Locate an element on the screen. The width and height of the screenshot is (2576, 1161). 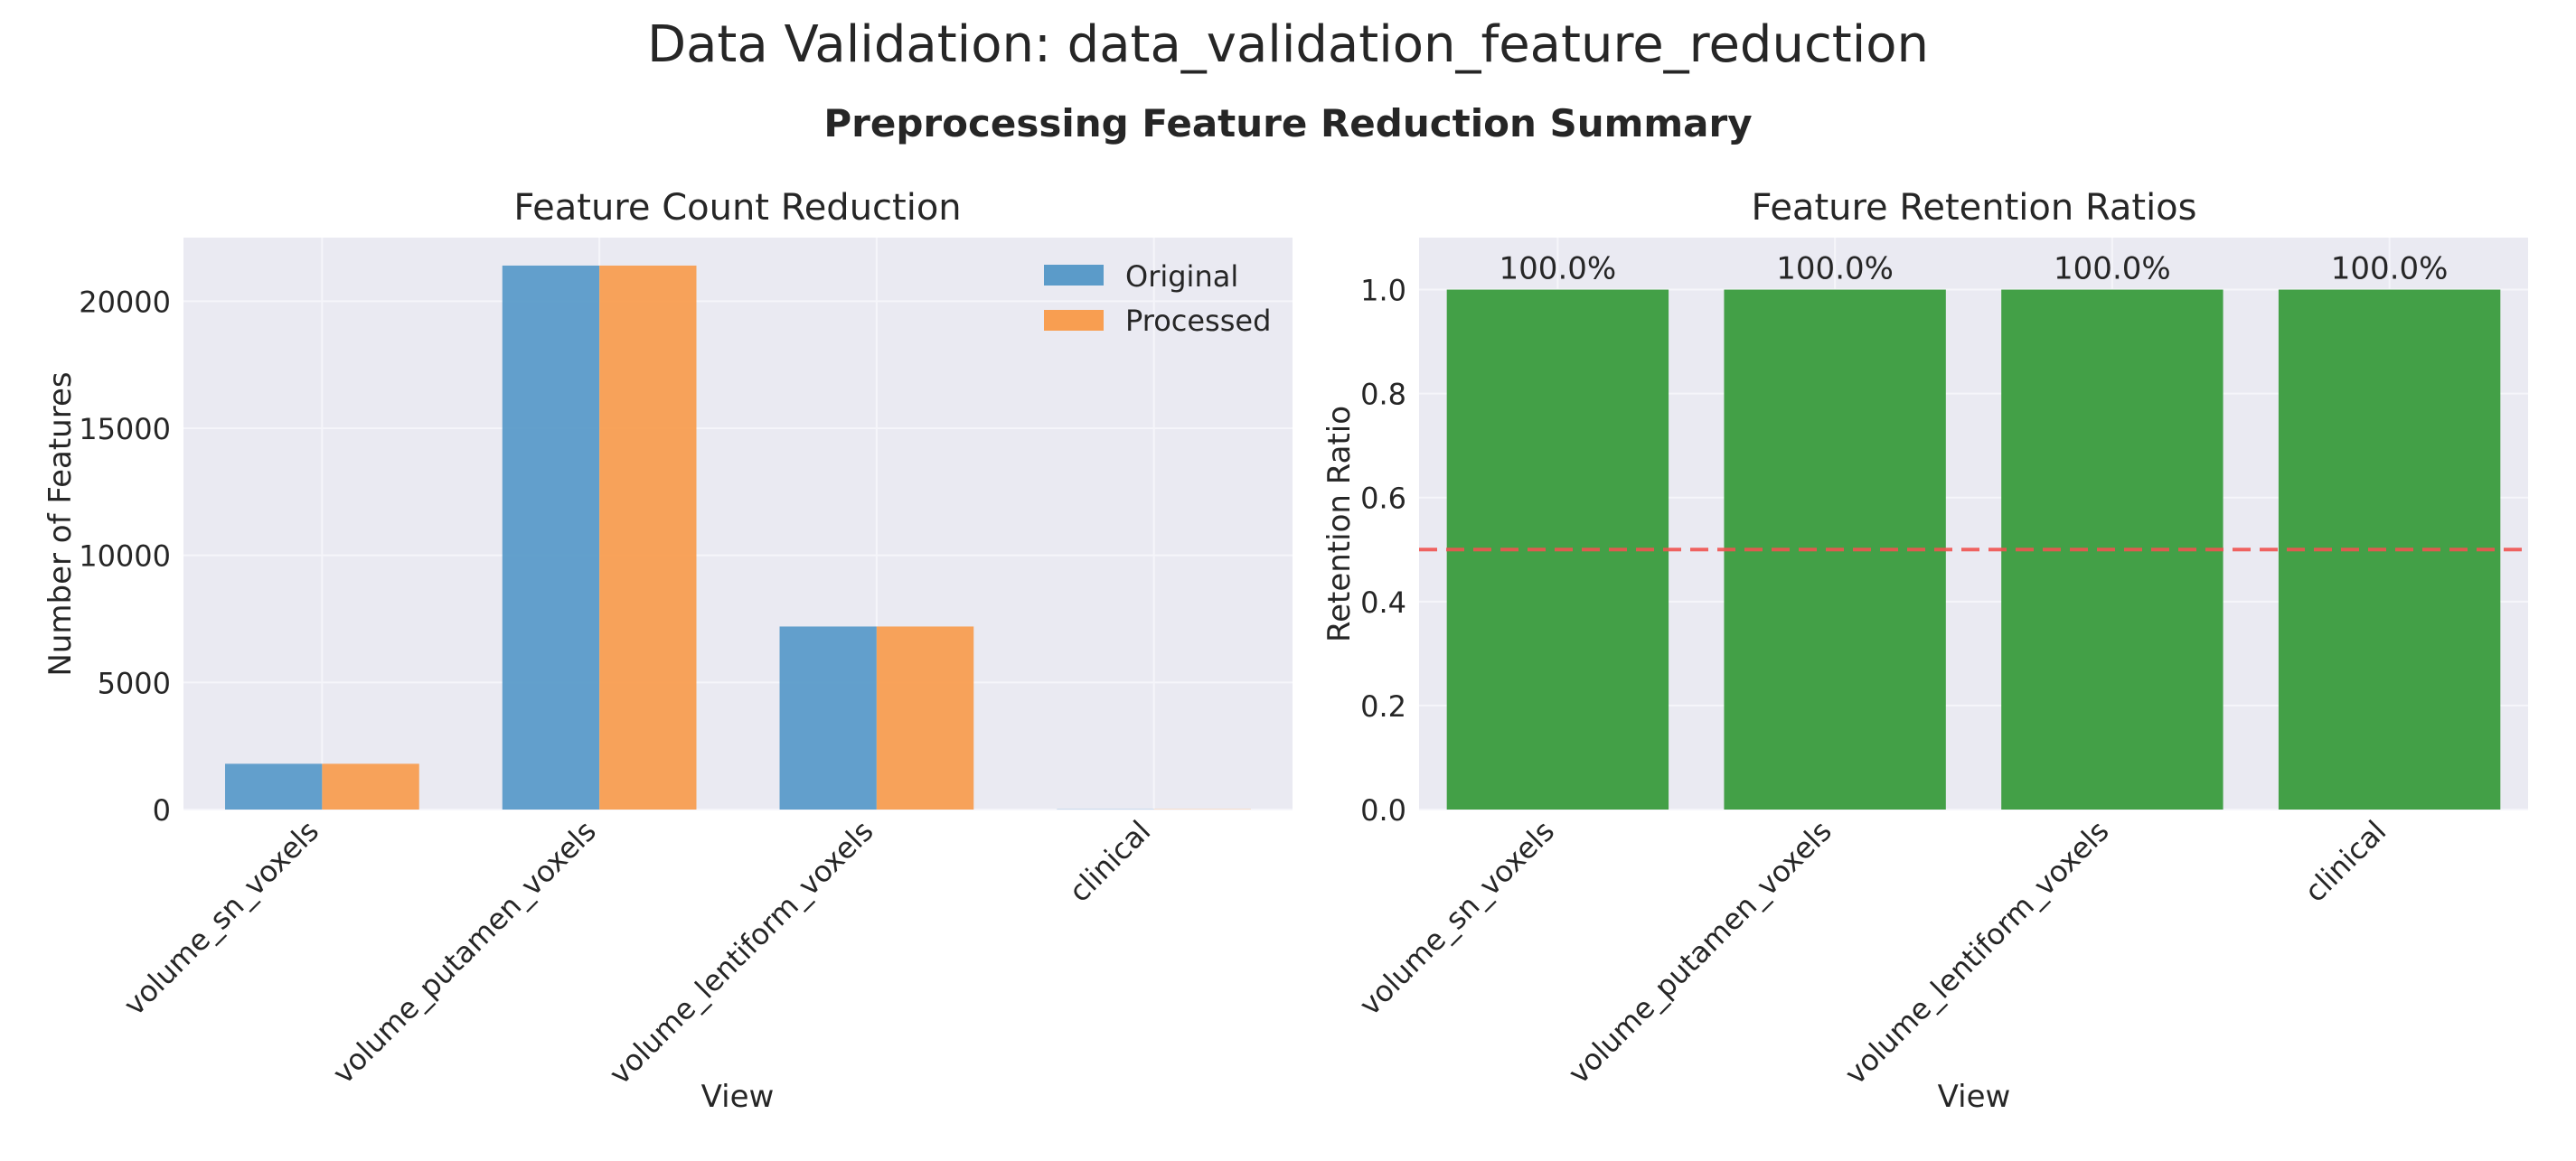
legend: Original Processed is located at coordinates (1157, 298).